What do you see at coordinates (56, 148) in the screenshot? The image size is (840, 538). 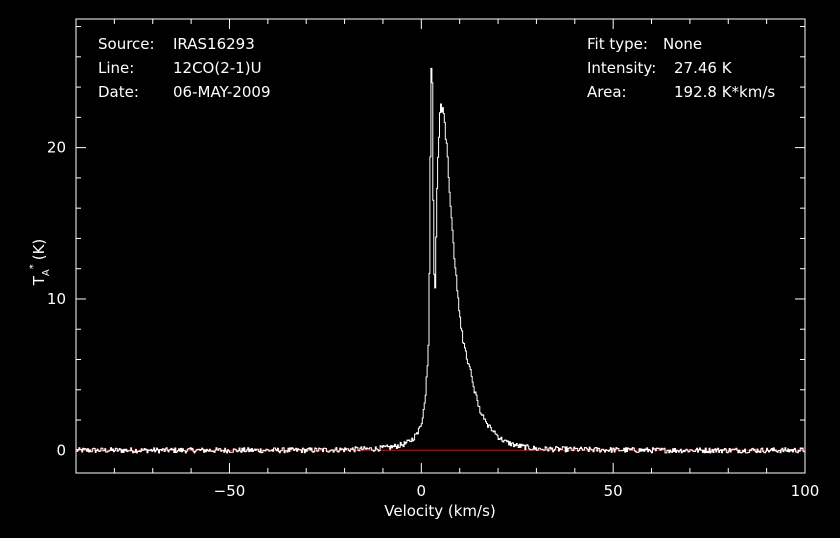 I see `y-tick-label: 20` at bounding box center [56, 148].